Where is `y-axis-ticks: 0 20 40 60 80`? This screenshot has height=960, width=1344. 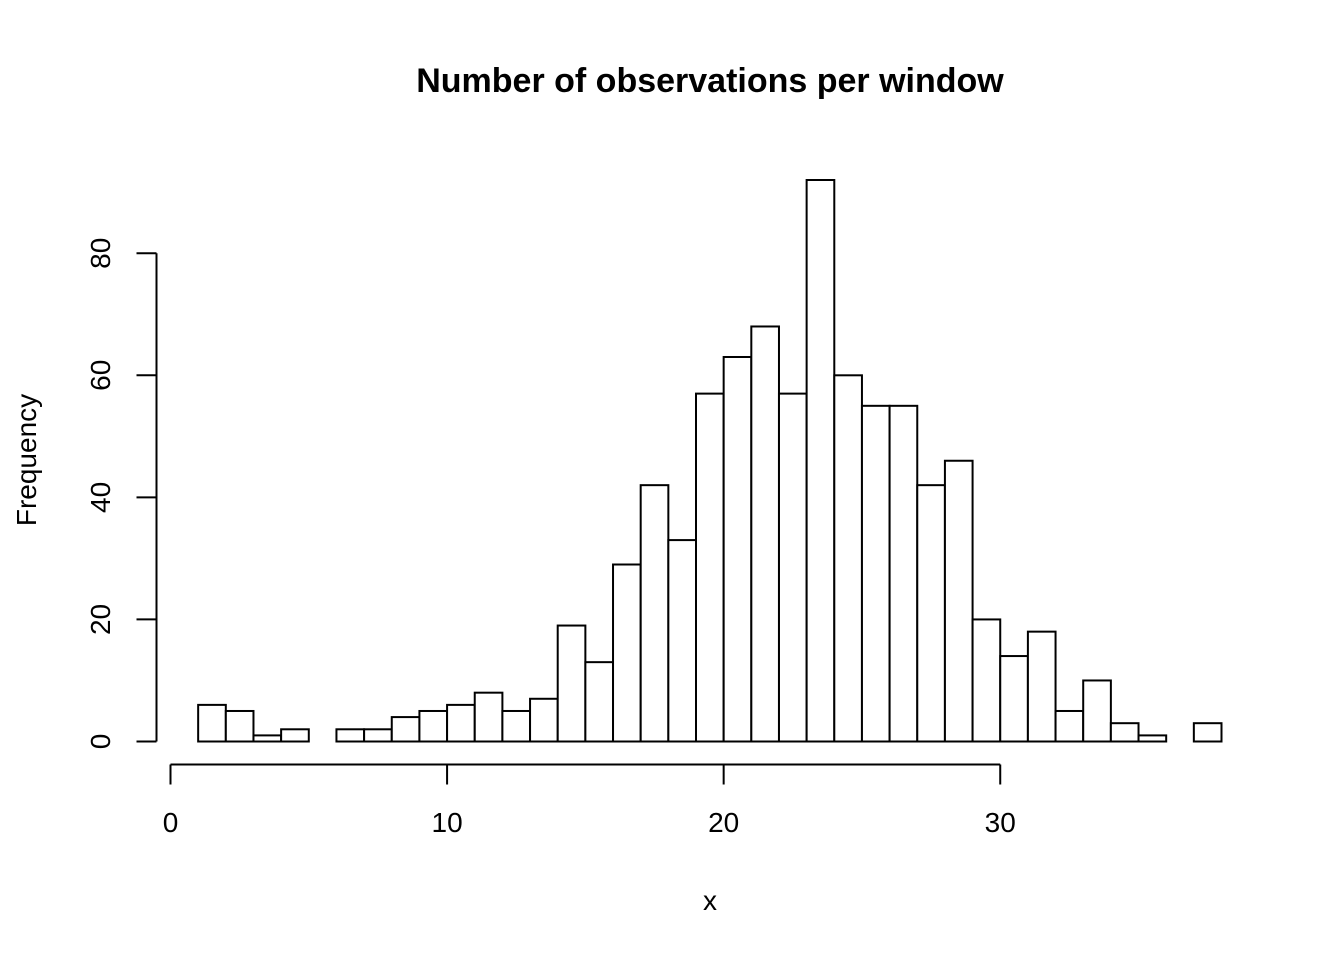 y-axis-ticks: 0 20 40 60 80 is located at coordinates (121, 494).